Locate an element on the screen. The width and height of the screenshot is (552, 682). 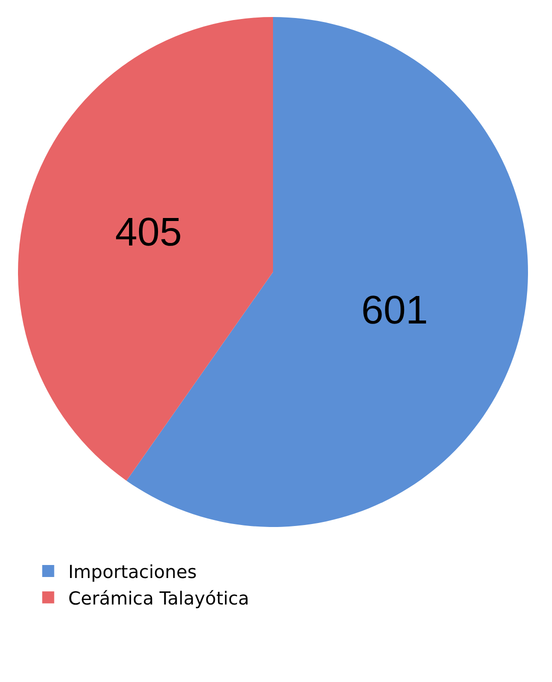
data-label: 405 is located at coordinates (148, 232).